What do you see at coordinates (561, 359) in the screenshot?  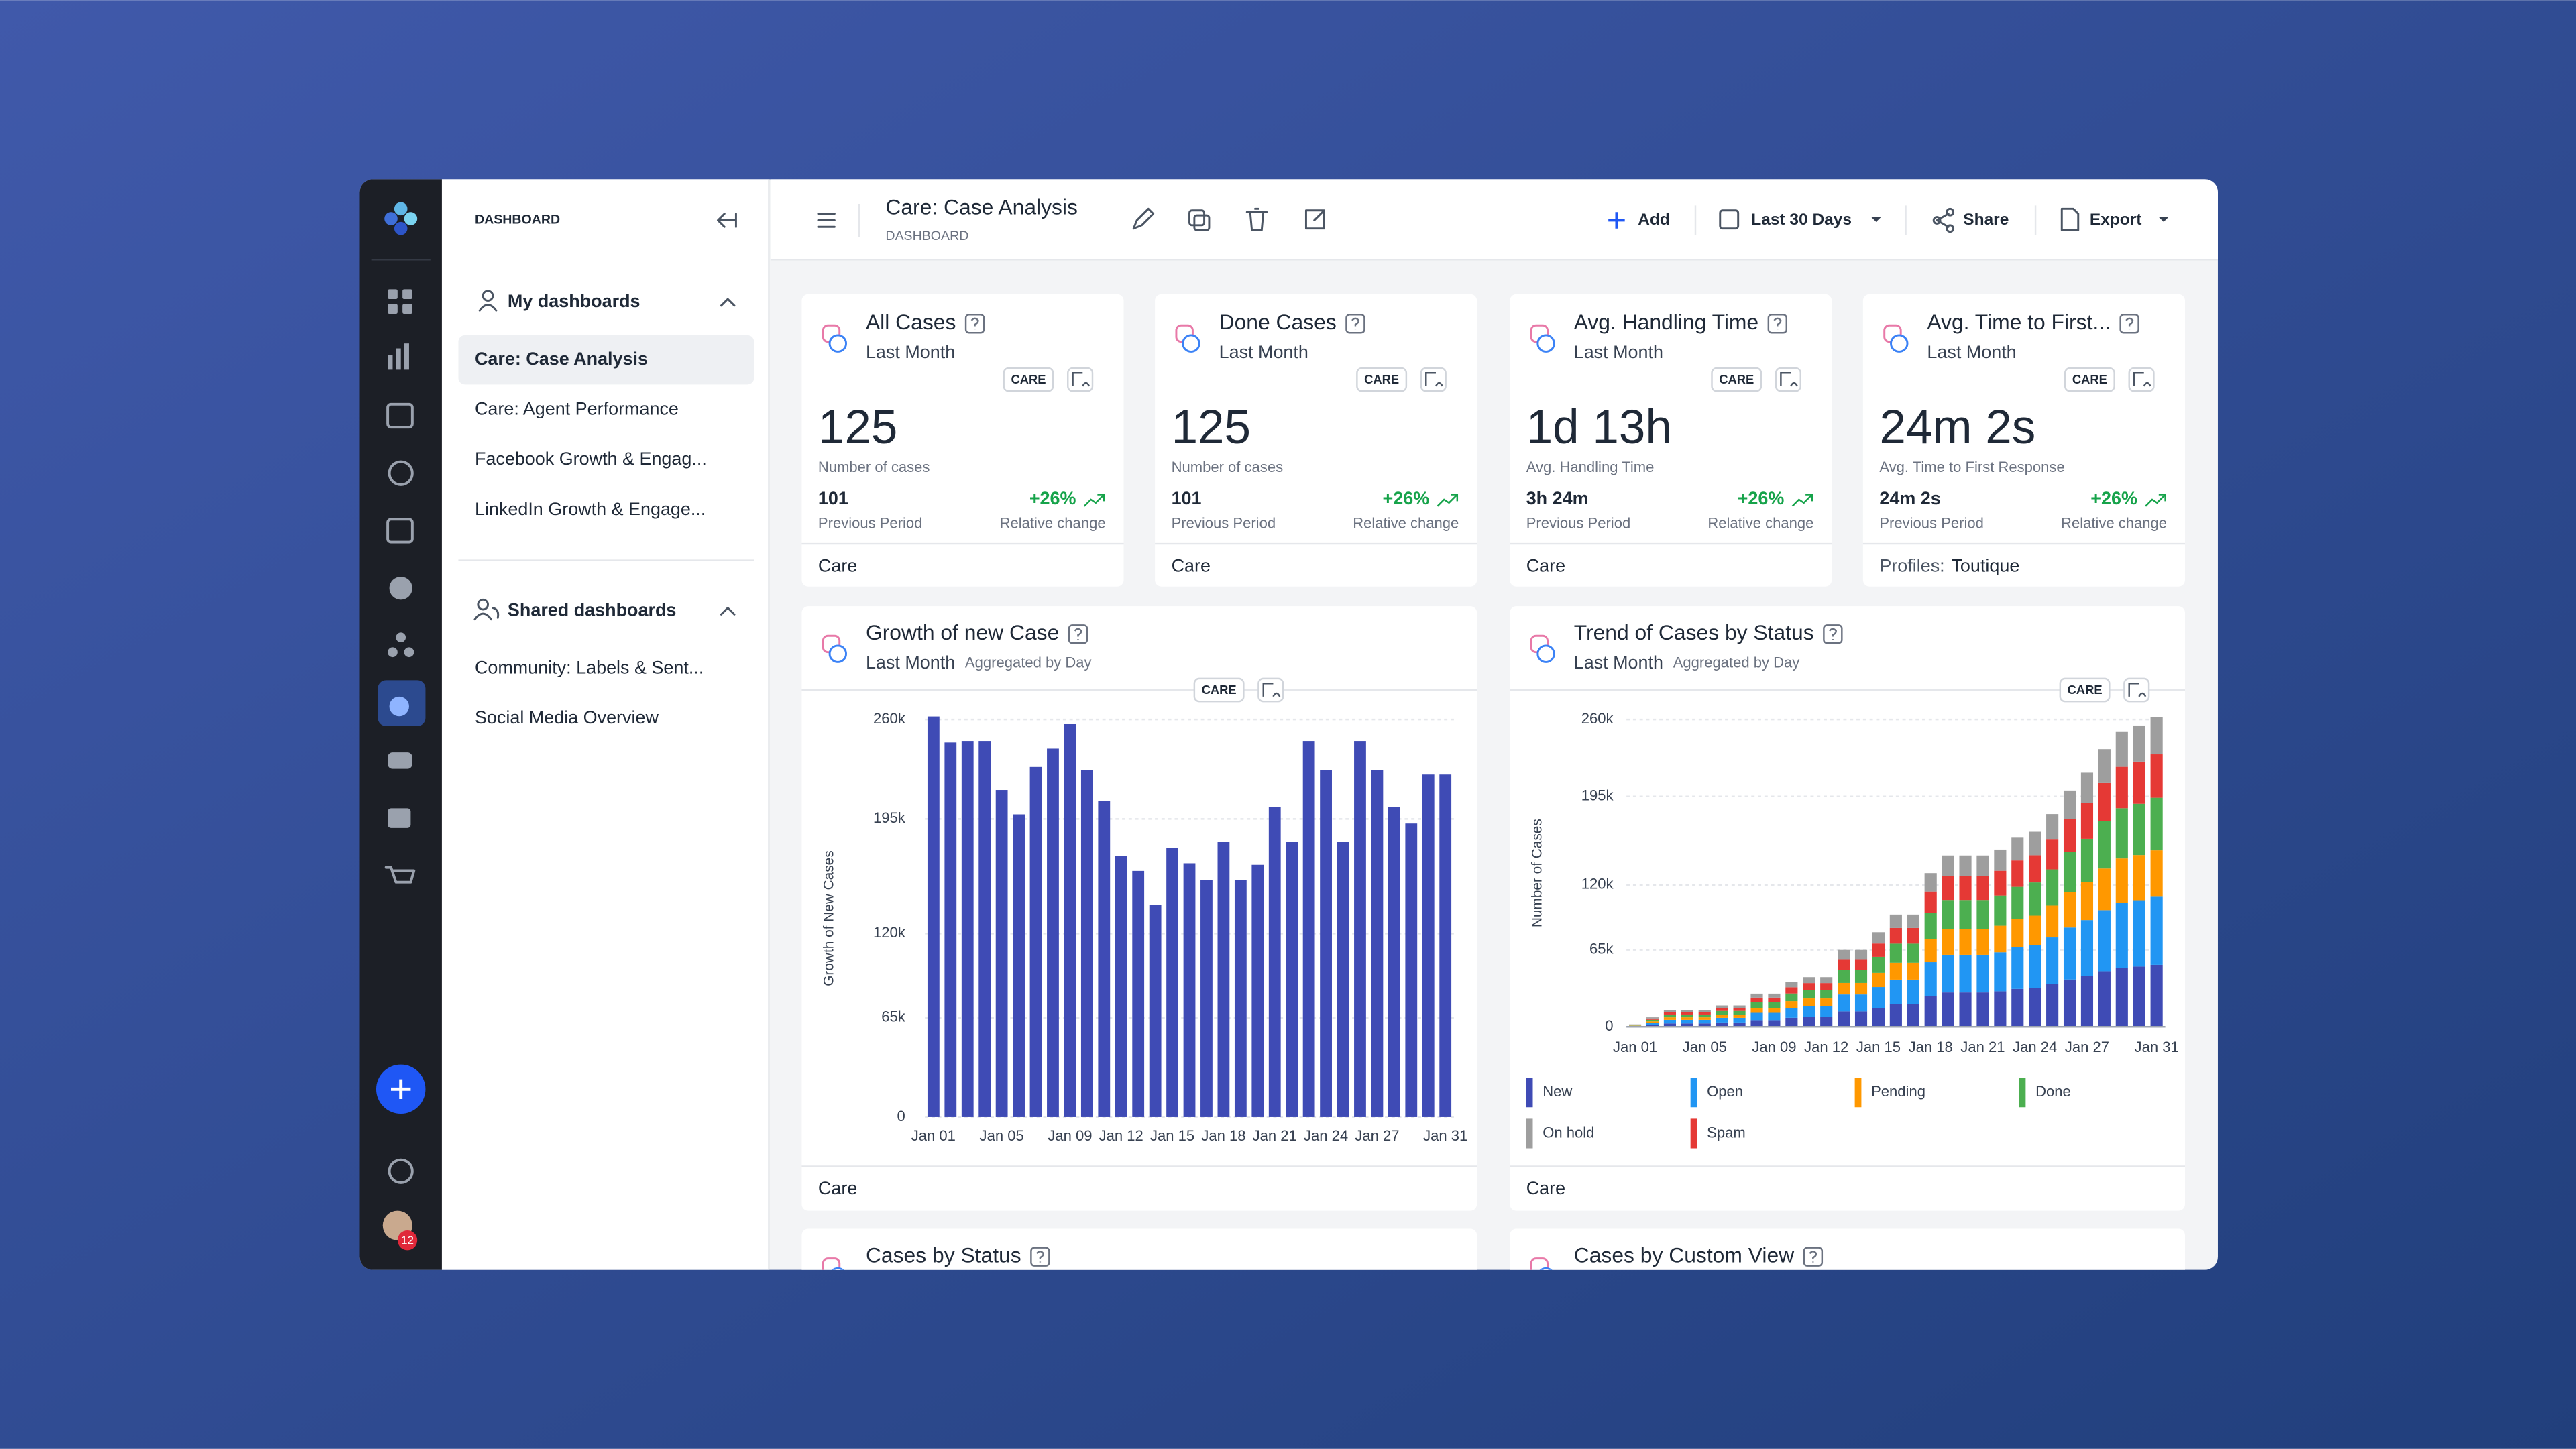 I see `dashboard-link: Care: Case Analysis` at bounding box center [561, 359].